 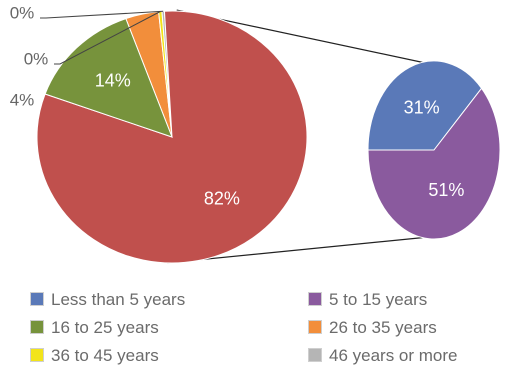 I want to click on label-less-than-5-years: 31%, so click(x=422, y=107).